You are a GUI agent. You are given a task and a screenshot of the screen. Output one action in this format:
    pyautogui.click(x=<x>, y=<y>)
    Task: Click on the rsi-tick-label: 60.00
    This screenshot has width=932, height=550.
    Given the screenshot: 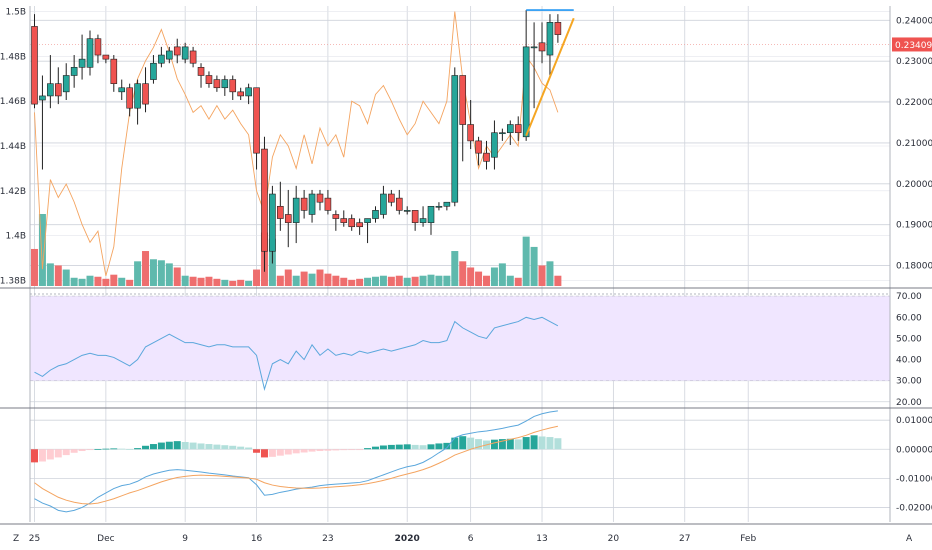 What is the action you would take?
    pyautogui.click(x=909, y=318)
    